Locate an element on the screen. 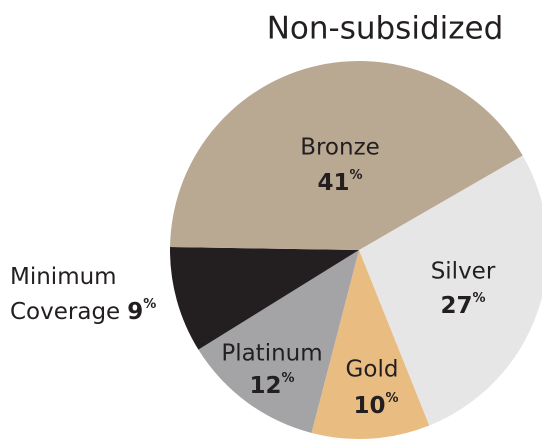  value-label: 9% is located at coordinates (141, 311).